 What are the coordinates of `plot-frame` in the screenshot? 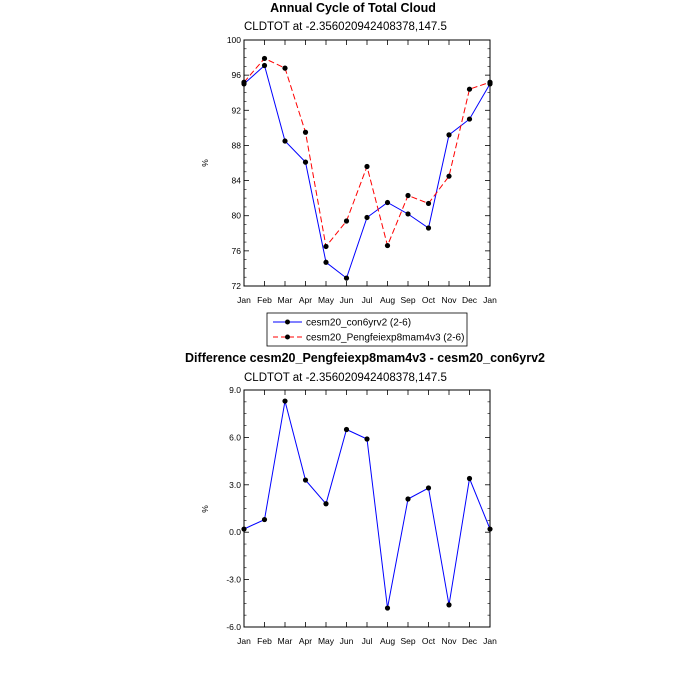 It's located at (367, 163).